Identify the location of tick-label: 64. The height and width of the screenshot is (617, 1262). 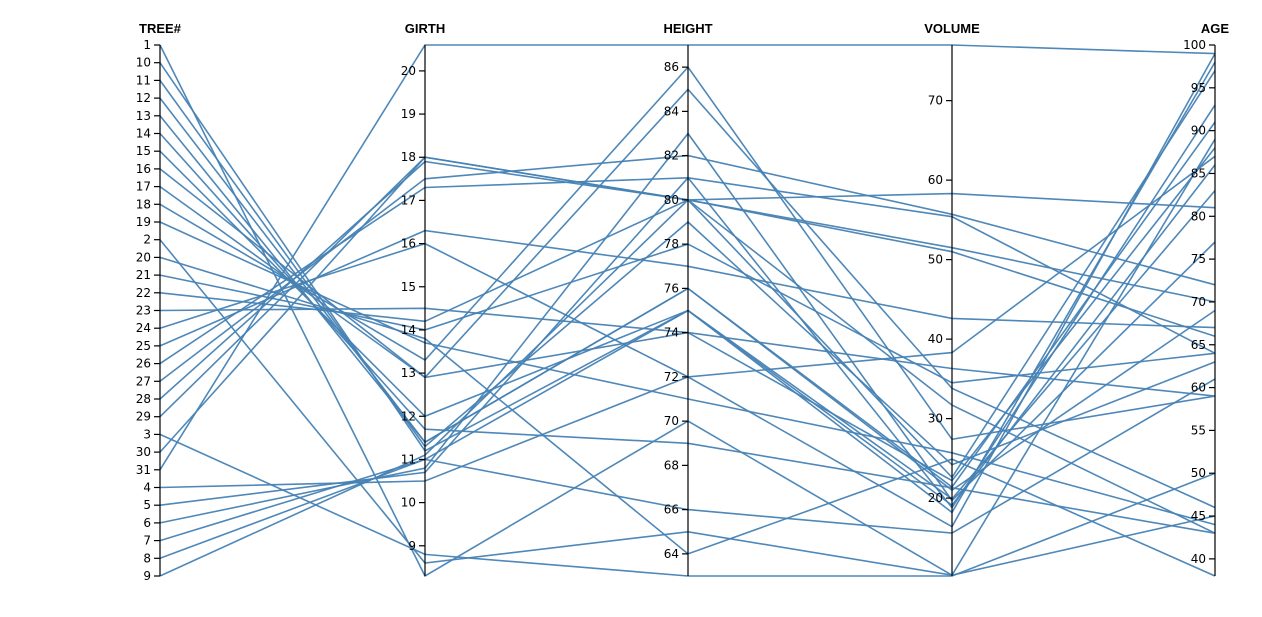
(671, 554).